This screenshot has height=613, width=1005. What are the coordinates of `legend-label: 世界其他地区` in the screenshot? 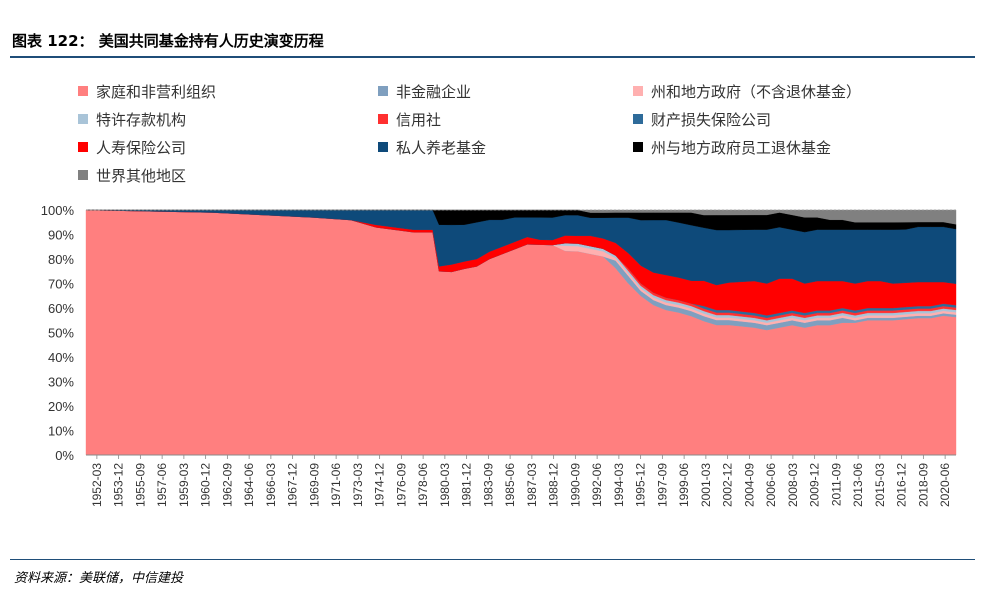 It's located at (141, 175).